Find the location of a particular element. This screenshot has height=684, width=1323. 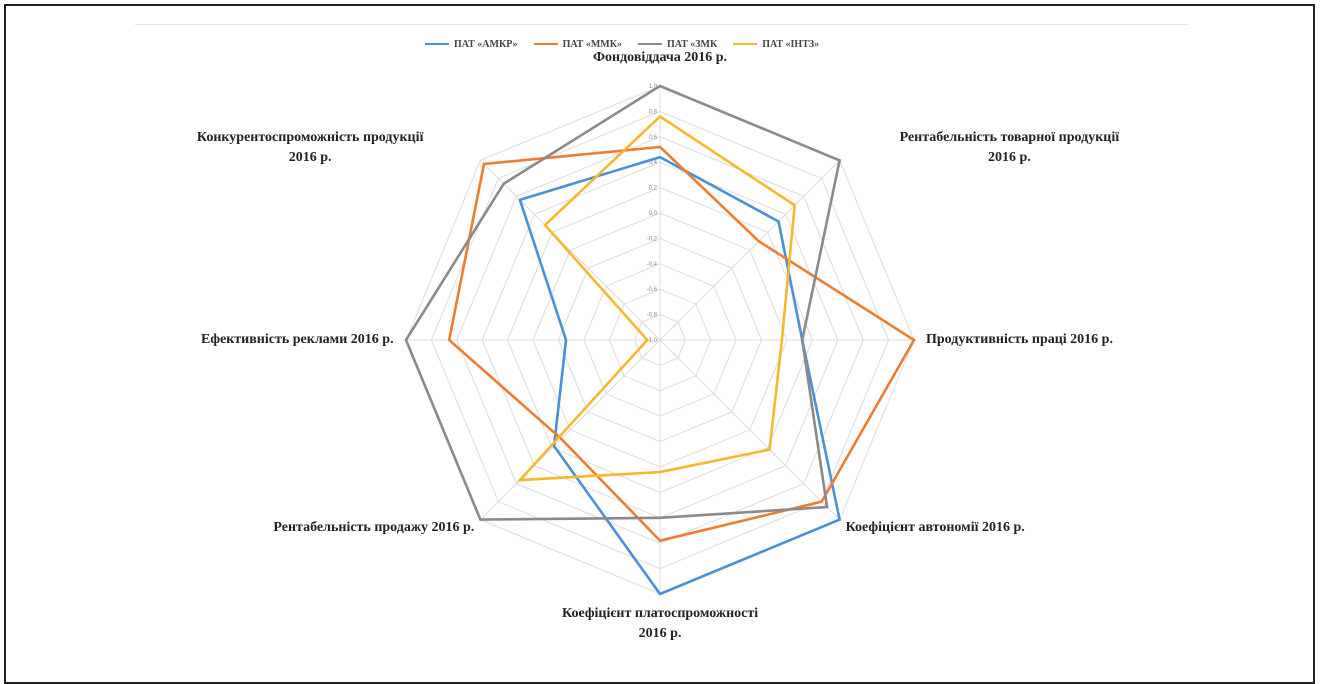

axis-label-line: Рентабельність продажу 2016 р. is located at coordinates (374, 527).